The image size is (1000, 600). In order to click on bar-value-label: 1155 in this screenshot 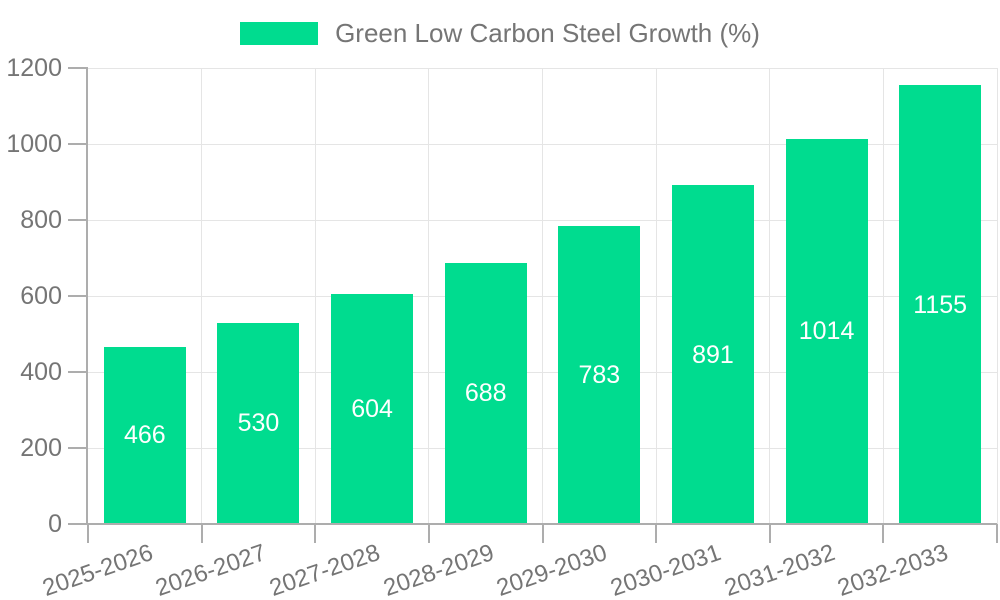, I will do `click(940, 304)`.